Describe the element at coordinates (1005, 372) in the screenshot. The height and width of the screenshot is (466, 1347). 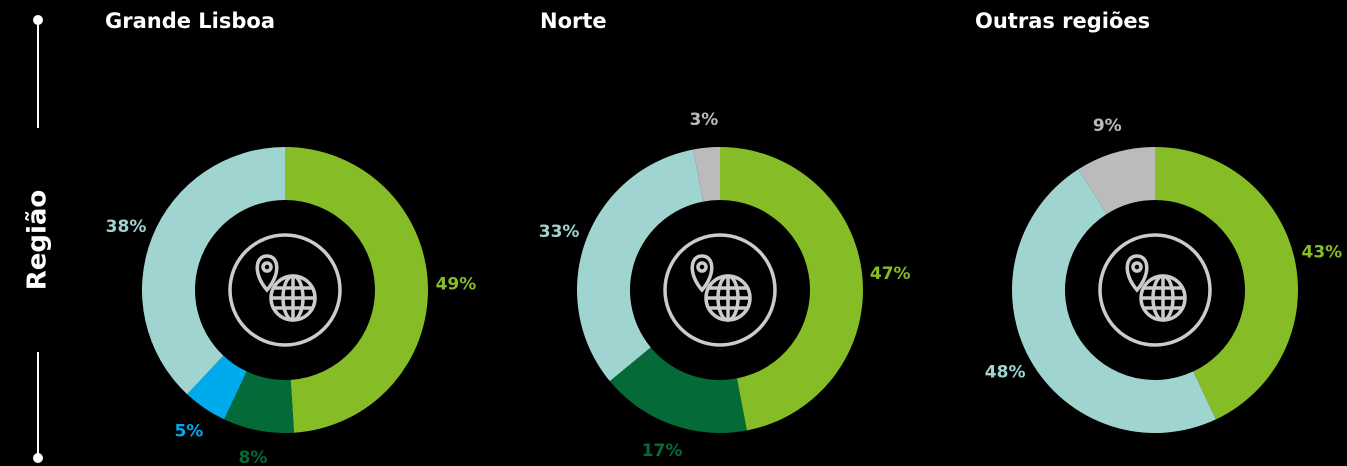
I see `value-label: 48%` at that location.